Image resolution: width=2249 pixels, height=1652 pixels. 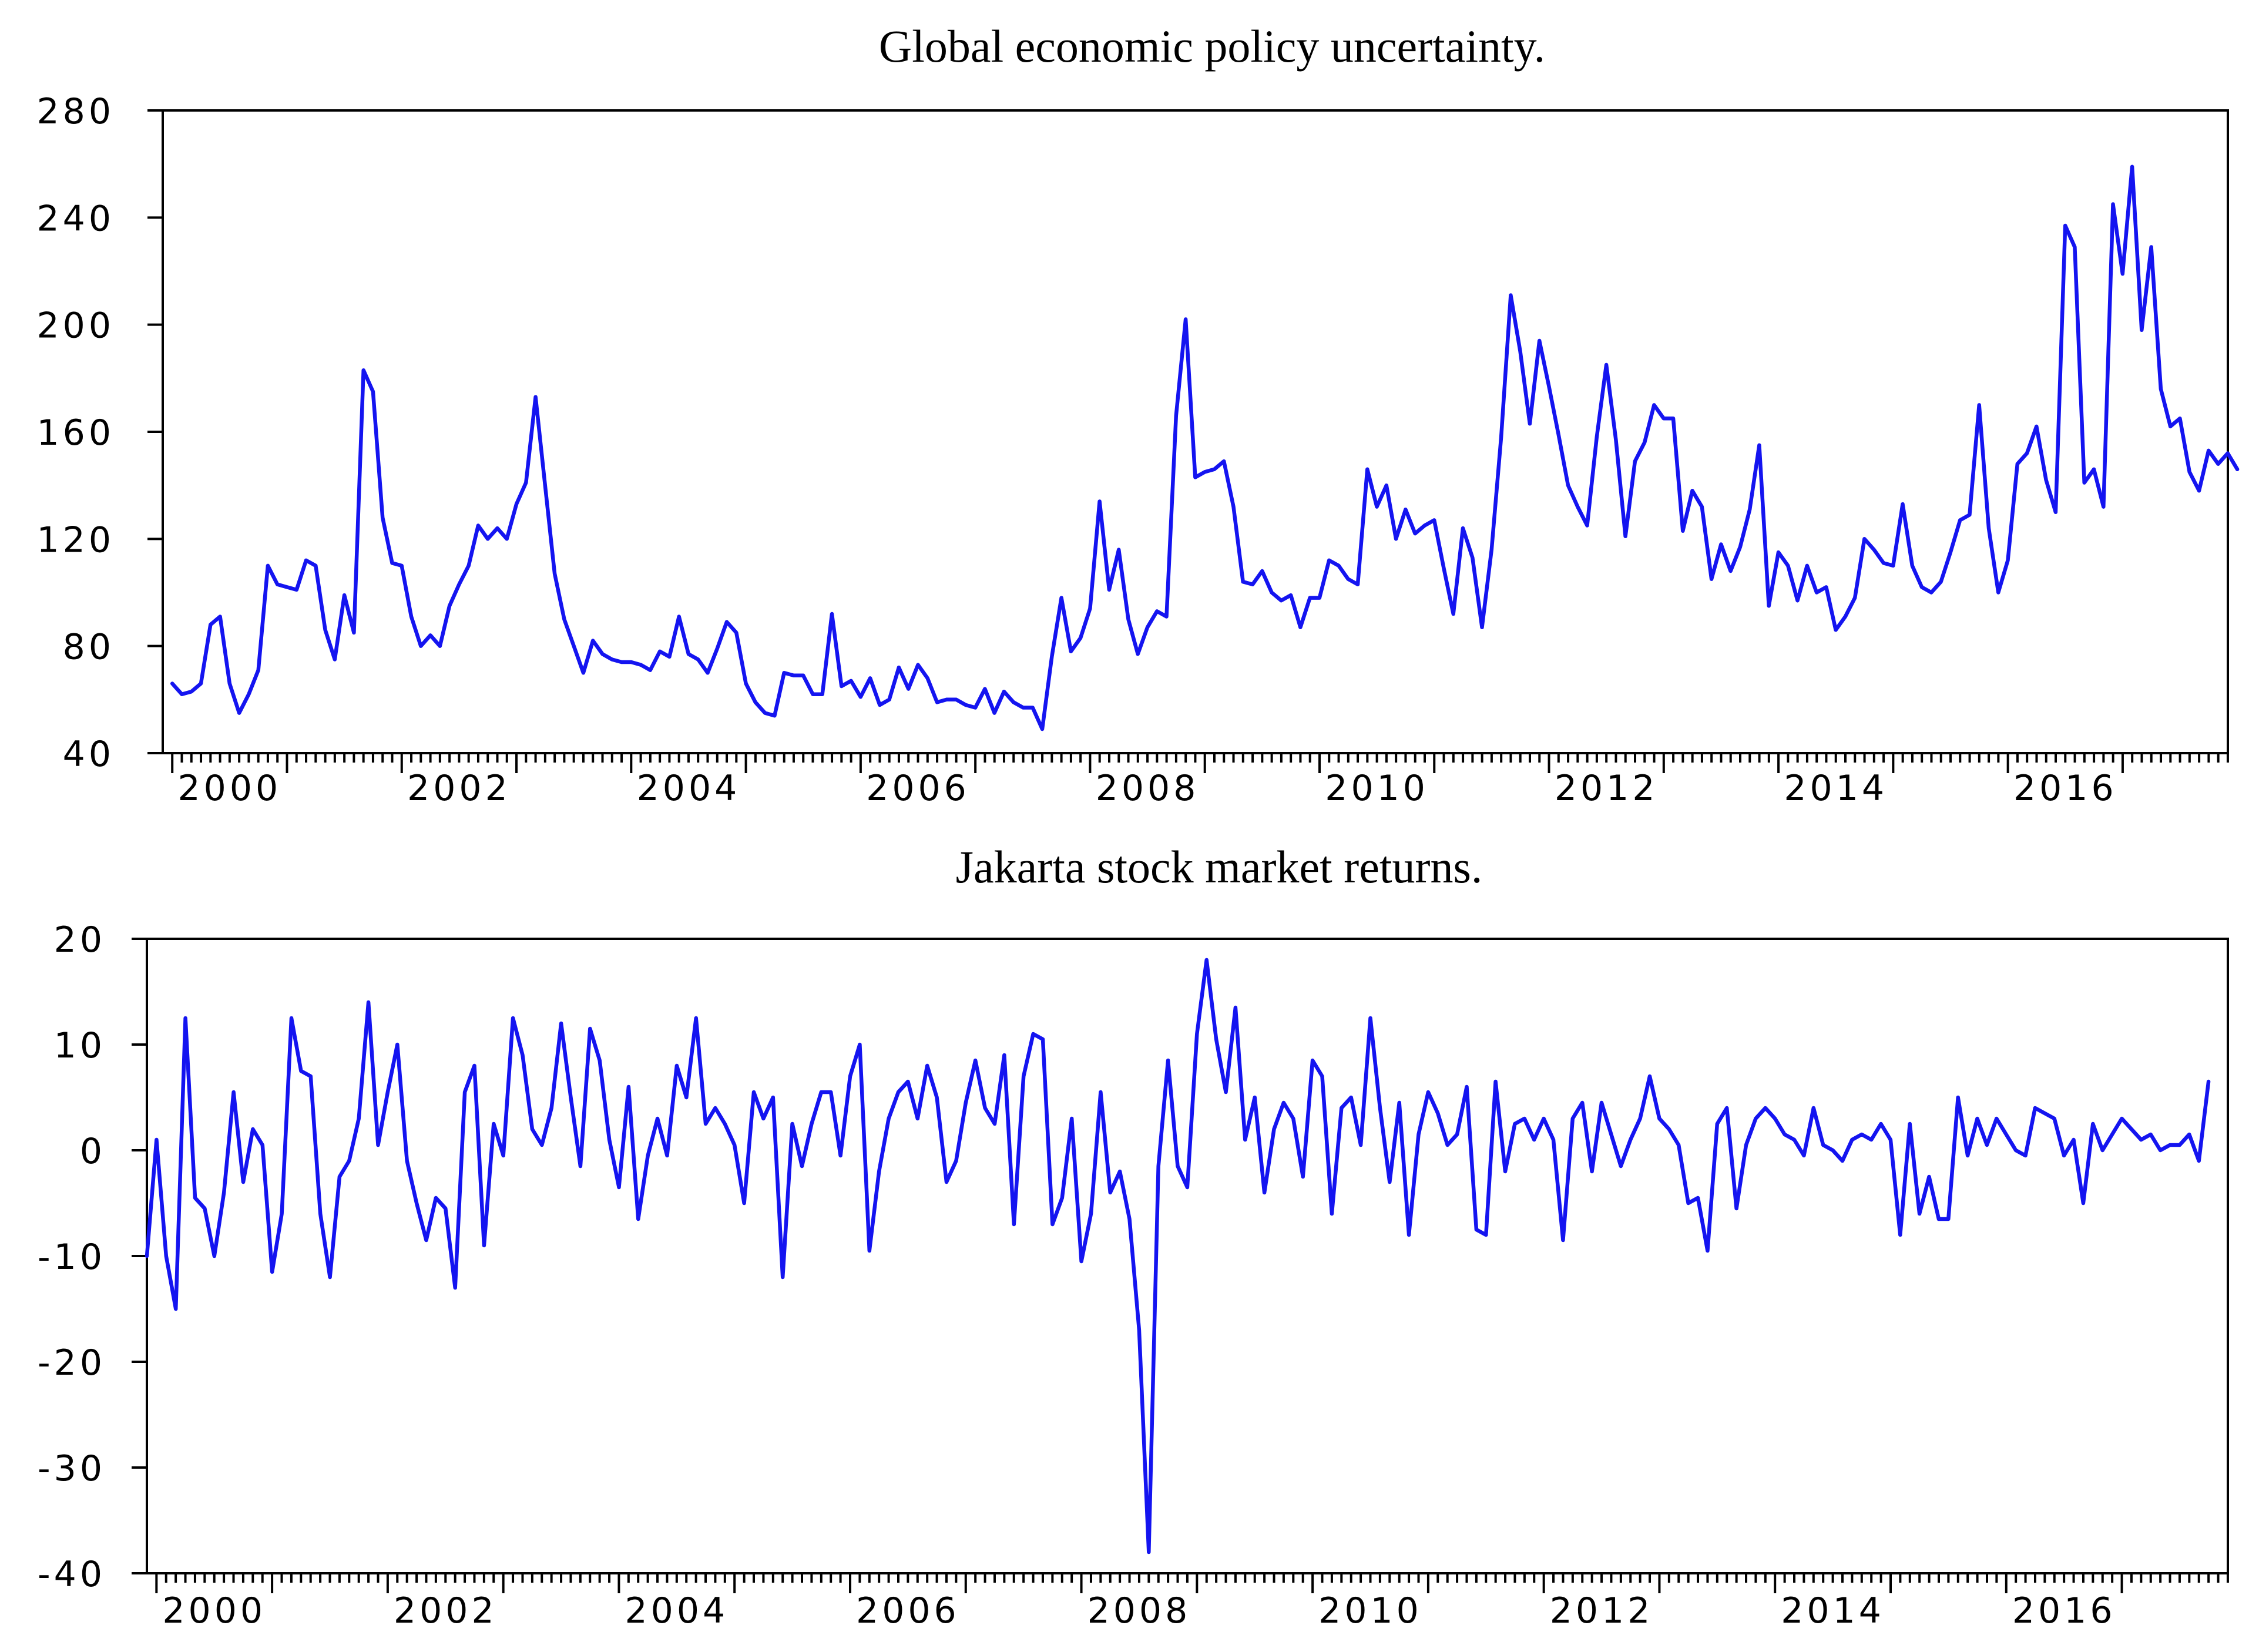 I want to click on y-tick-label: 200, so click(x=75, y=326).